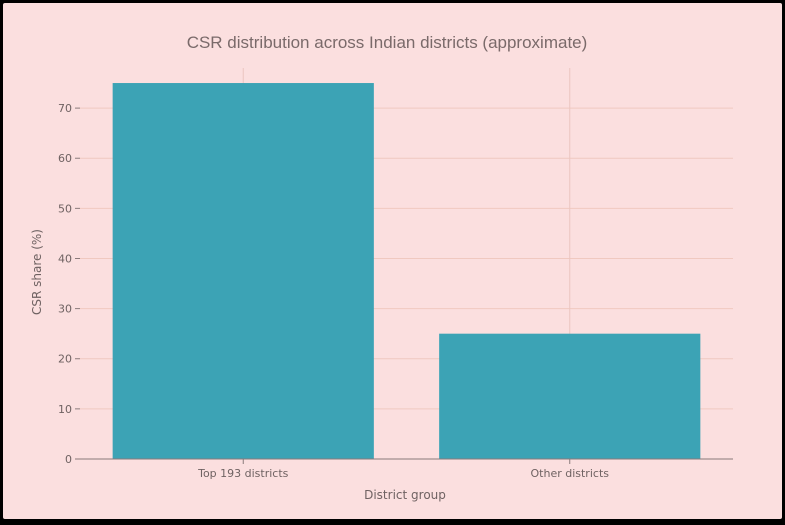 The image size is (785, 525). I want to click on x-axis-label: District group, so click(405, 495).